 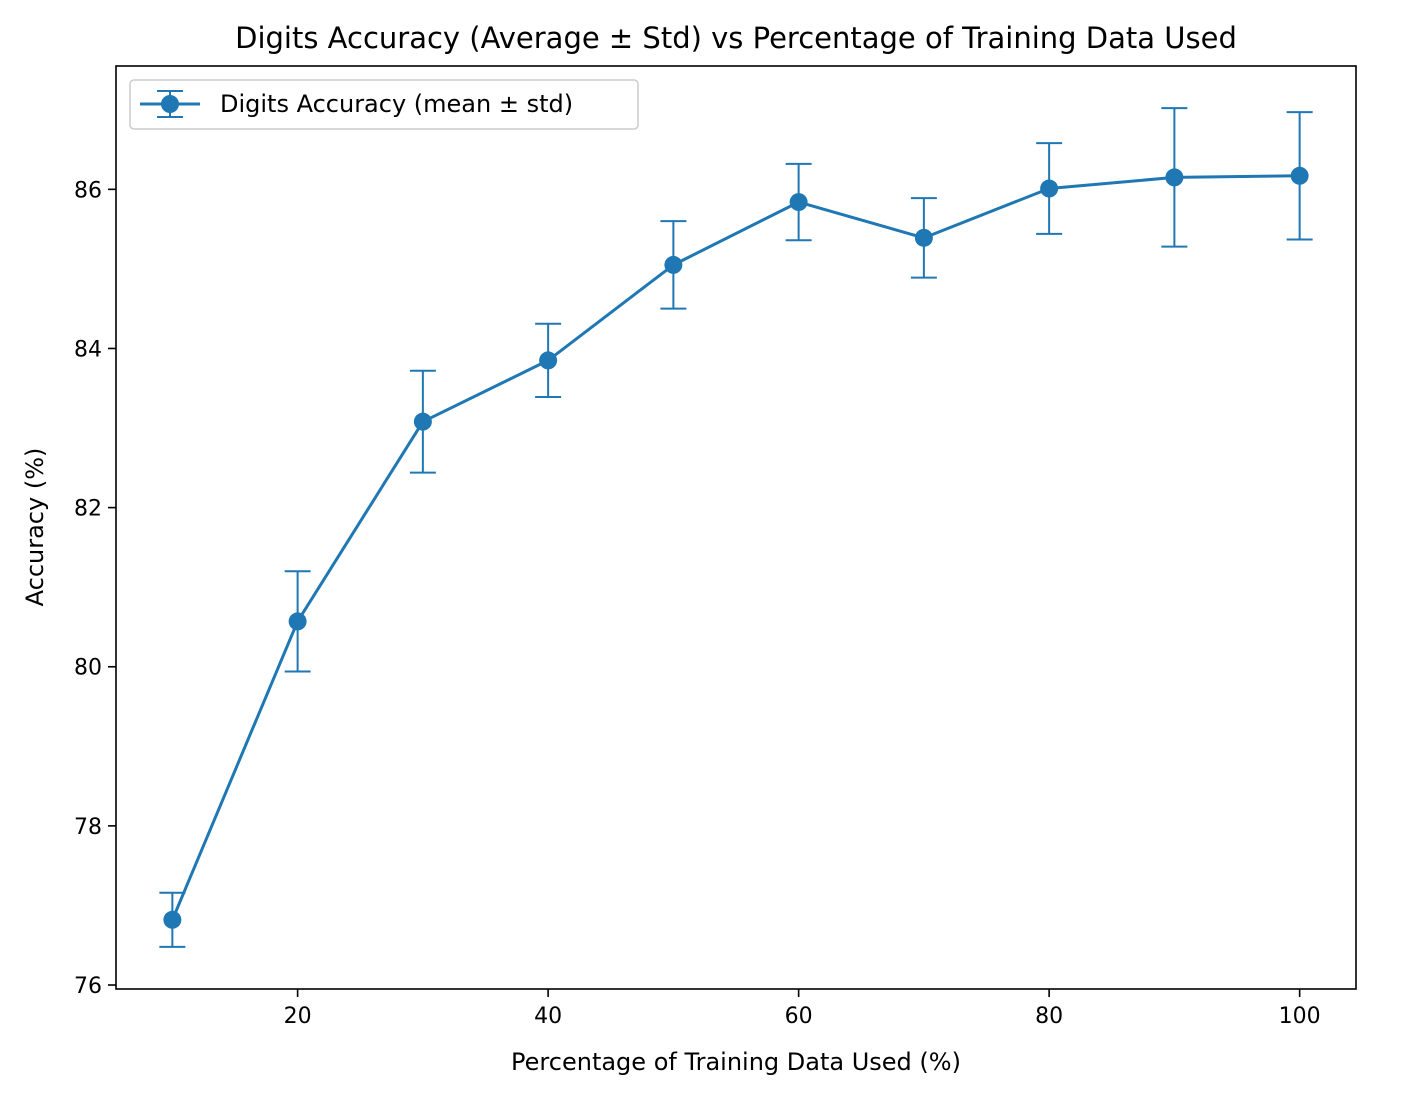 I want to click on legend-label: Digits Accuracy (mean ± std), so click(x=396, y=104).